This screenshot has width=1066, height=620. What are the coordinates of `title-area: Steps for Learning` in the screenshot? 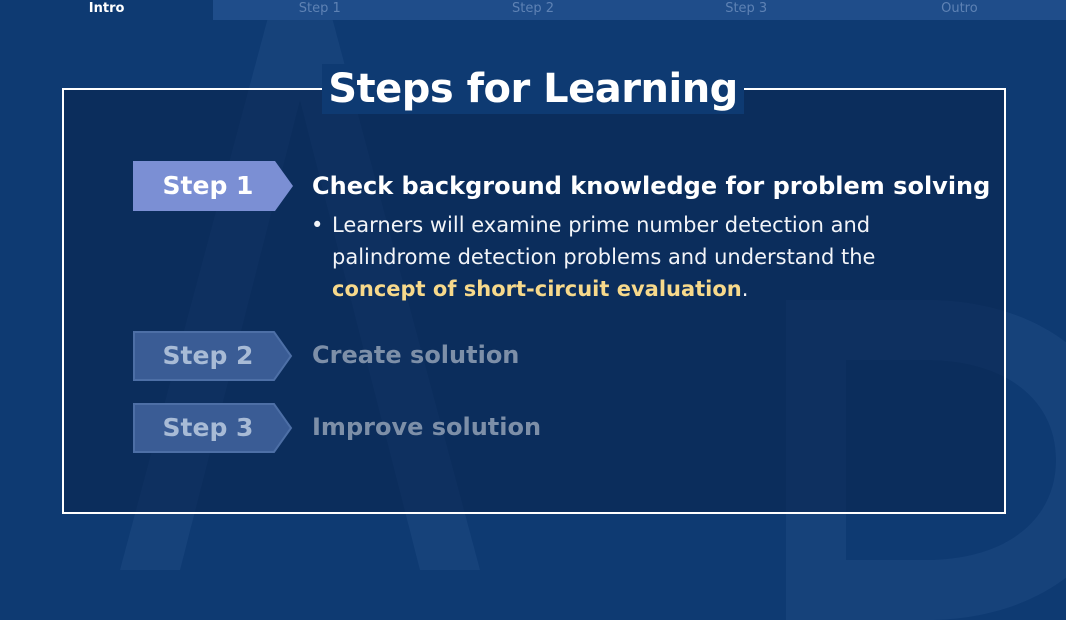 It's located at (533, 89).